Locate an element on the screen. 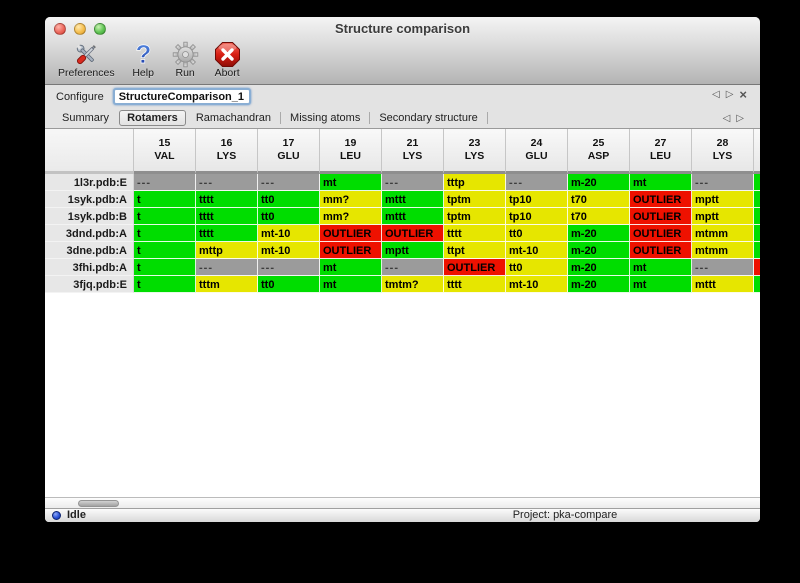 This screenshot has width=800, height=583. rotamer-cell: tmtm? is located at coordinates (413, 284).